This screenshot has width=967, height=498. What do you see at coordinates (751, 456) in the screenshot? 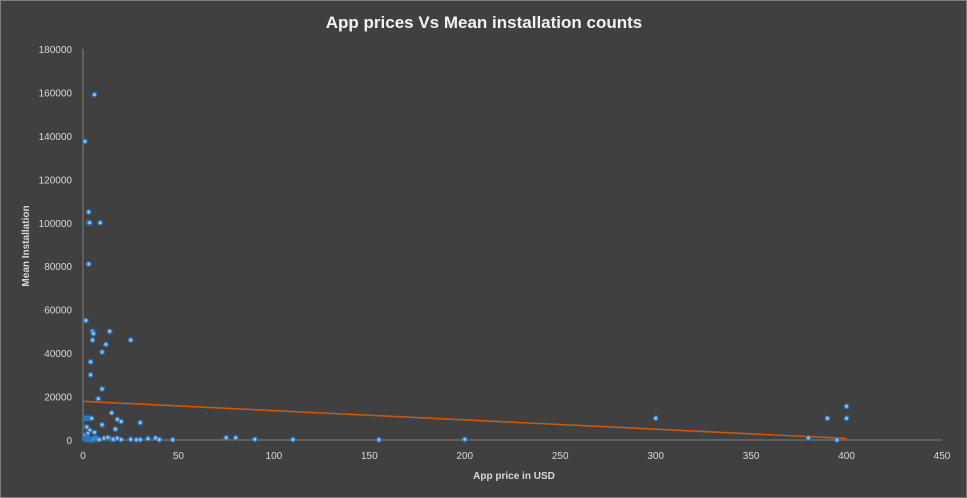
I see `x-tick-label: 350` at bounding box center [751, 456].